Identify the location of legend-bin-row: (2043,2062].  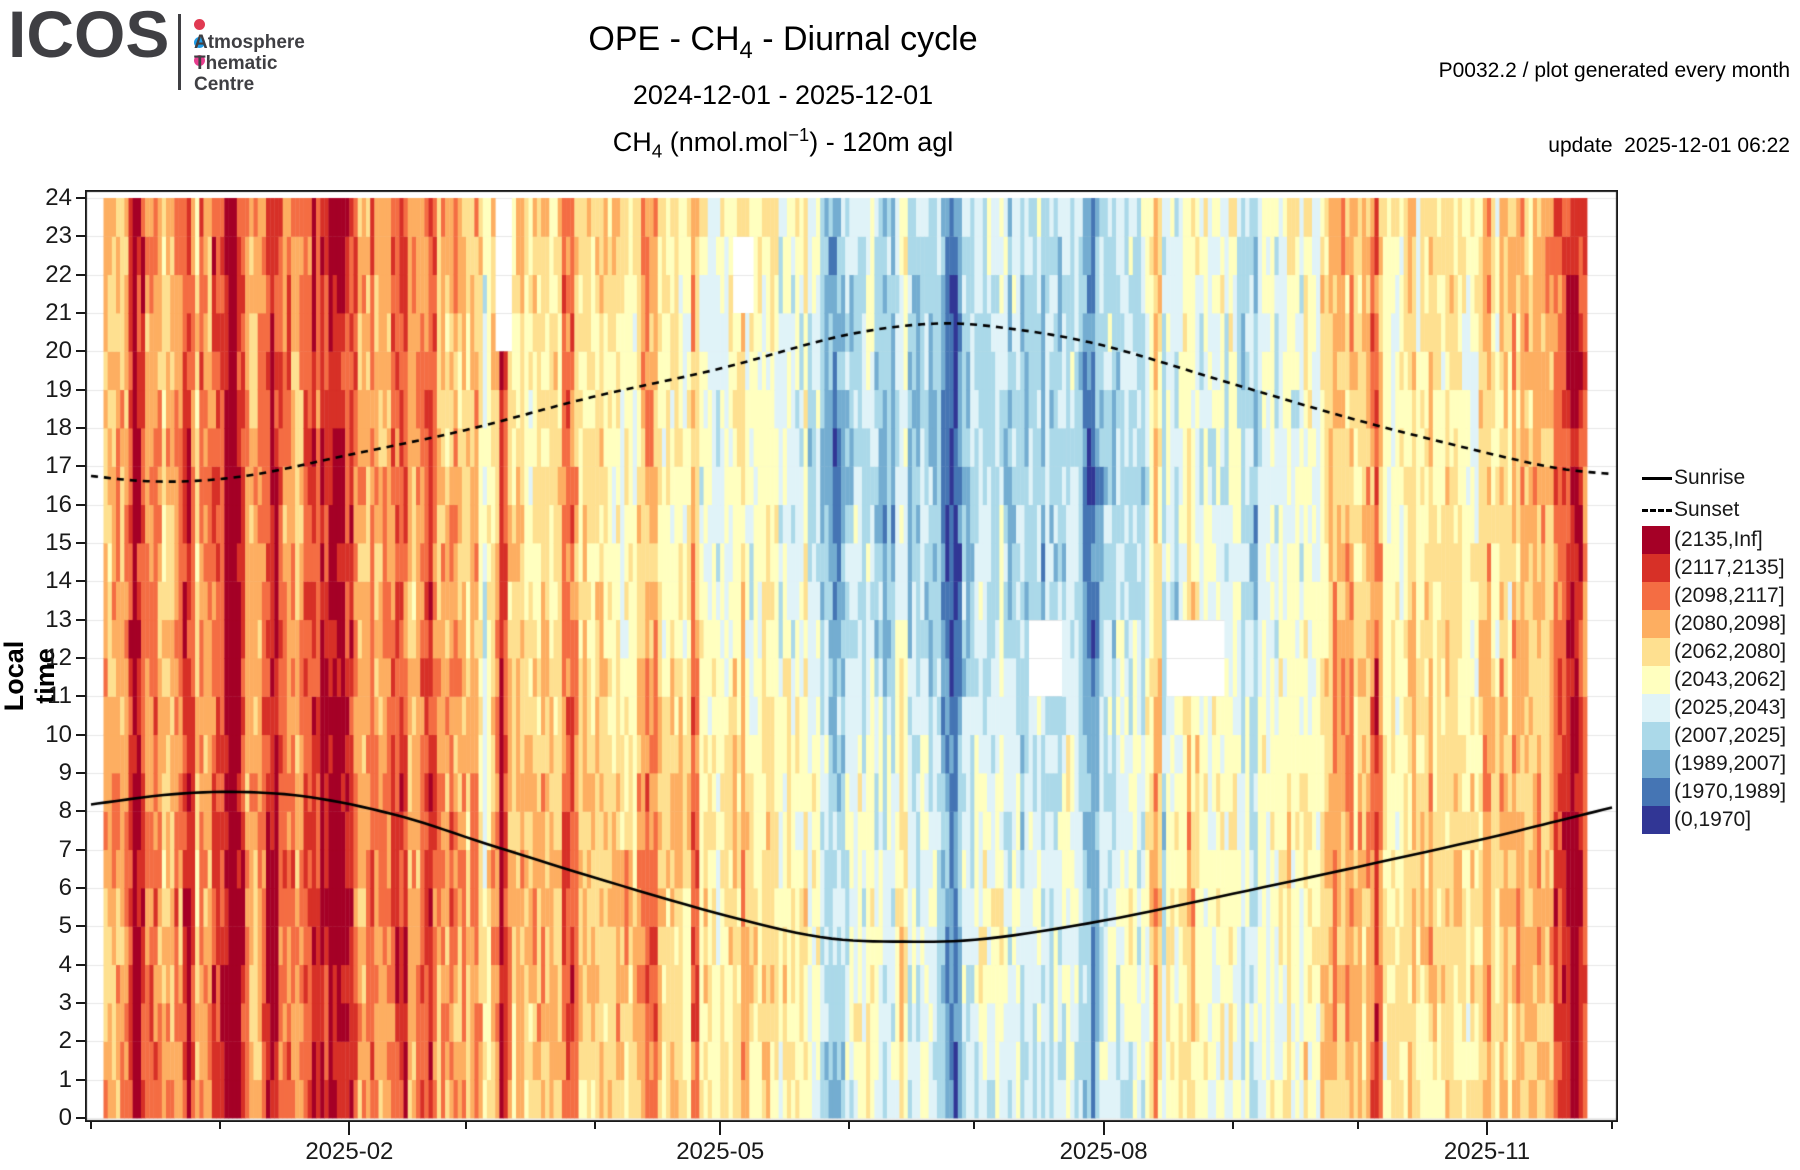
(1714, 680).